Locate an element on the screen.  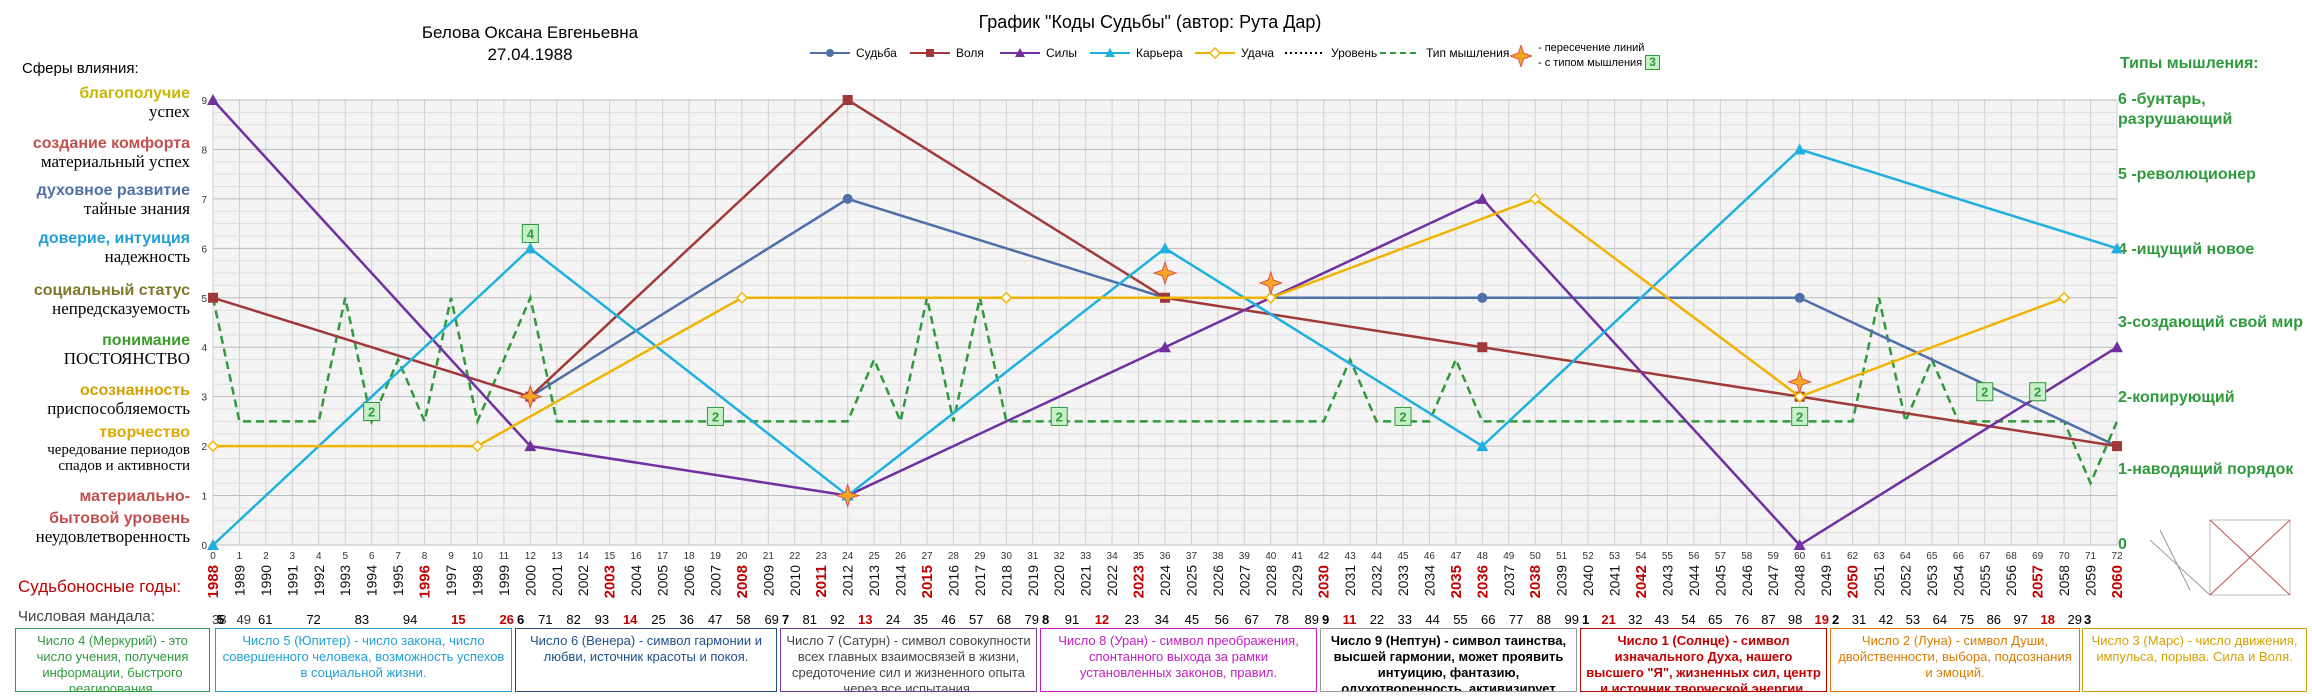
x-year-label: 2012 is located at coordinates (848, 580).